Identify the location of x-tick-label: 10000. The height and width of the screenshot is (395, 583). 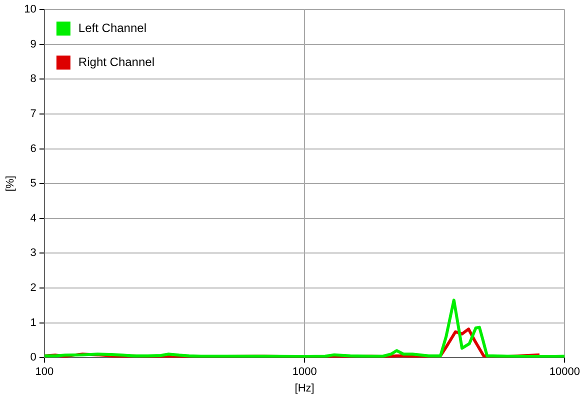
(564, 372).